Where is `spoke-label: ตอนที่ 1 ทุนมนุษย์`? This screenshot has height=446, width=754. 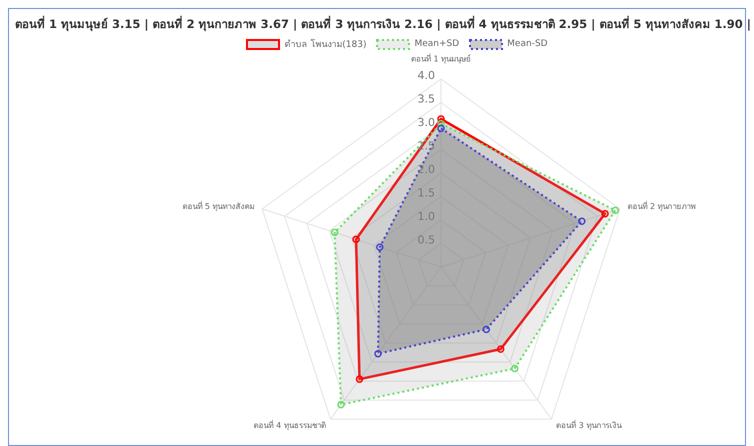 spoke-label: ตอนที่ 1 ทุนมนุษย์ is located at coordinates (441, 58).